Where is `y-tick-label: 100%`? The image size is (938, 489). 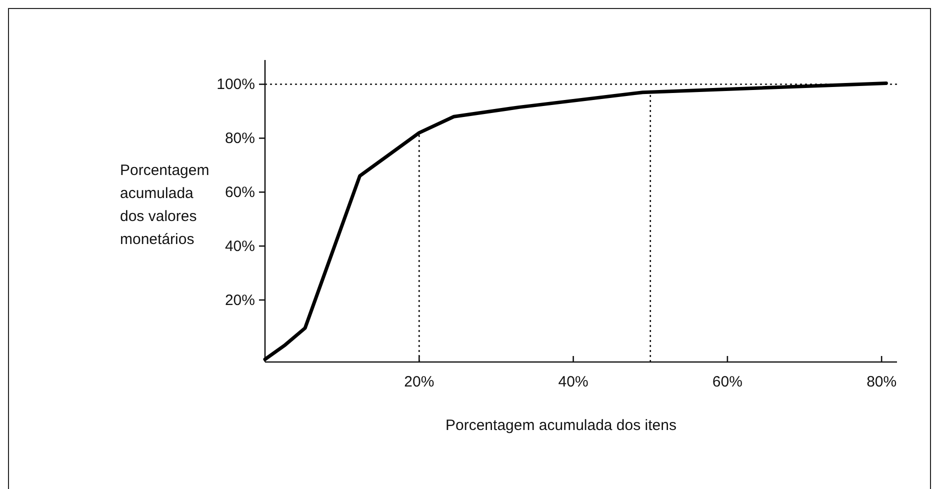 y-tick-label: 100% is located at coordinates (235, 85).